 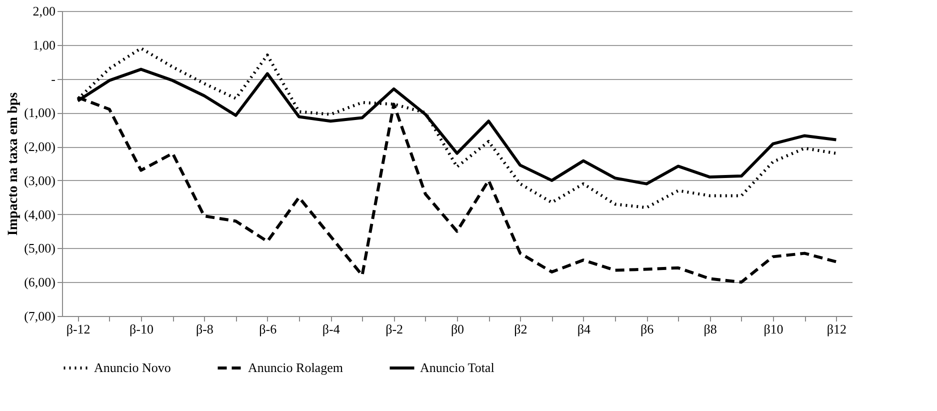 What do you see at coordinates (395, 329) in the screenshot?
I see `x-tick-label: β-2` at bounding box center [395, 329].